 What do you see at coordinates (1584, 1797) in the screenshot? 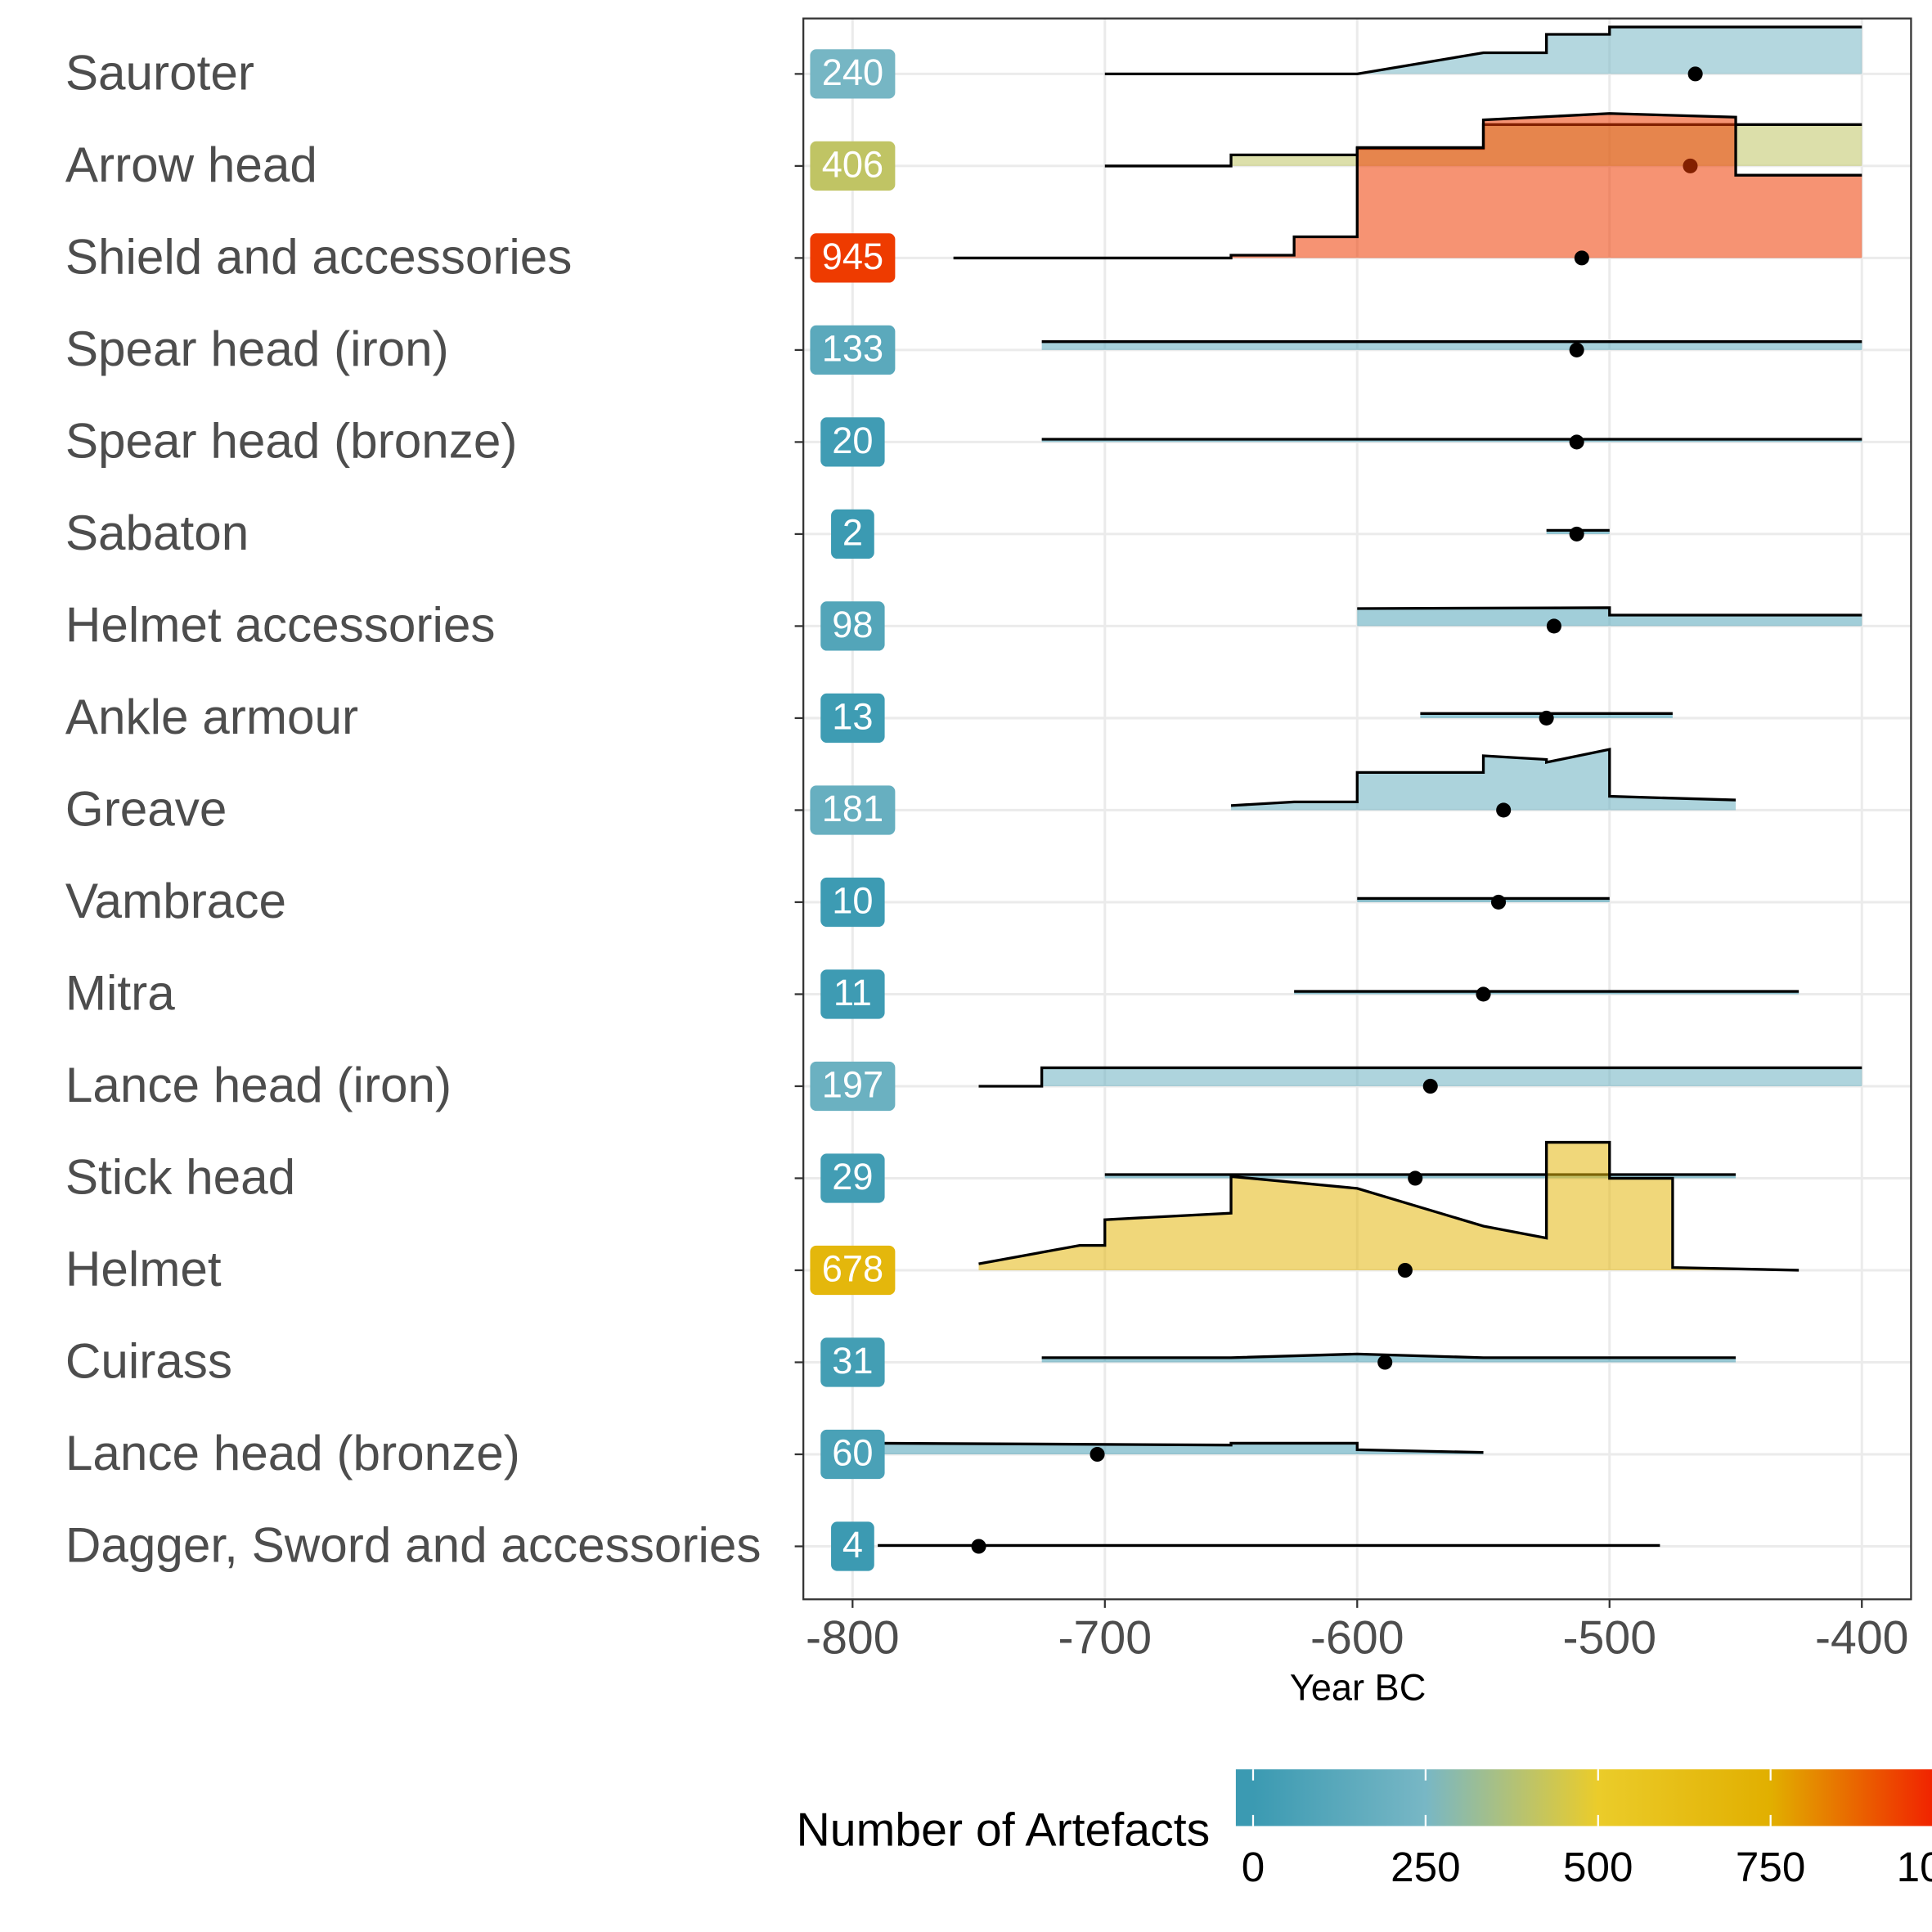
I see `colorbar` at bounding box center [1584, 1797].